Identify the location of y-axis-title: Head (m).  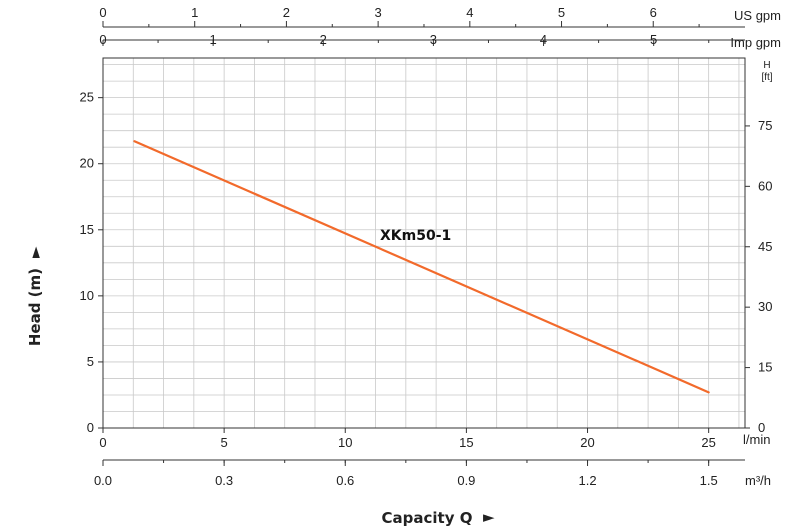
(35, 307).